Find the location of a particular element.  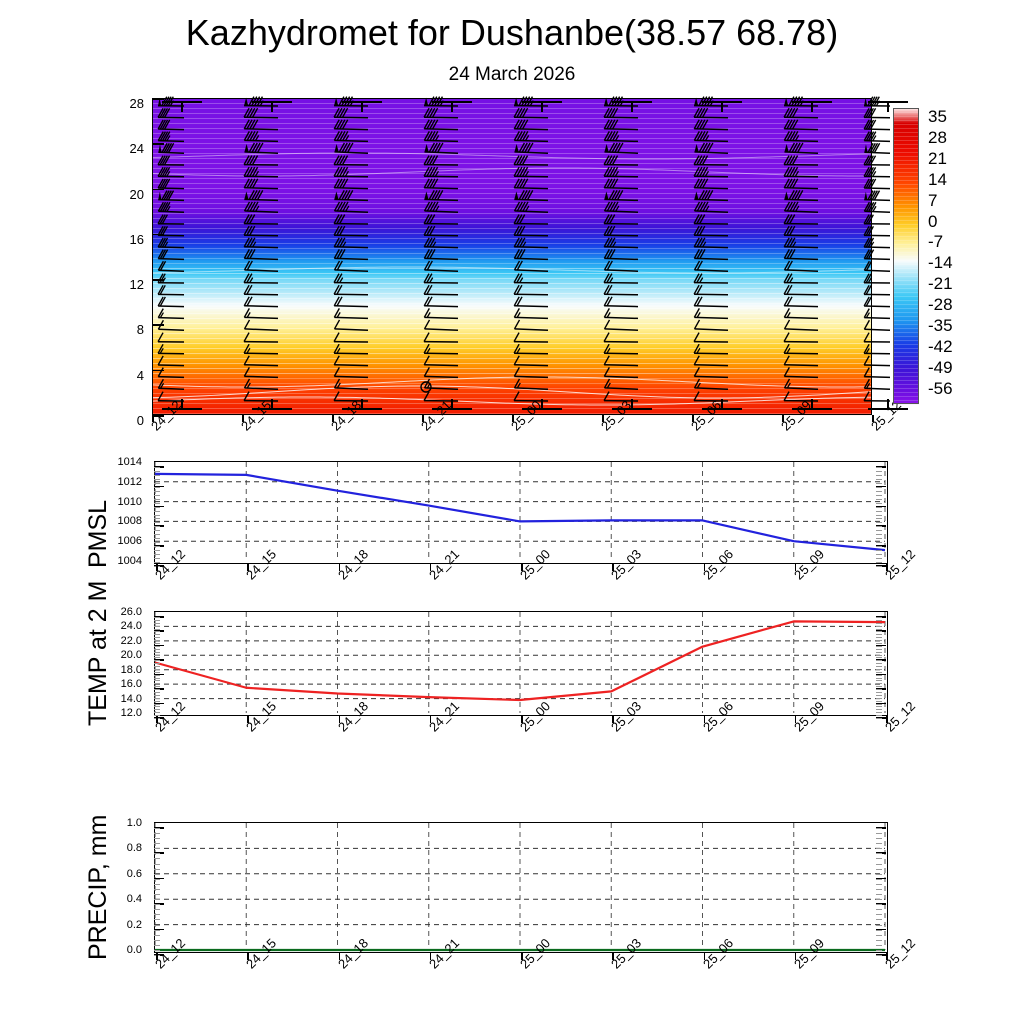

colorbar-tick-label: 28 is located at coordinates (937, 137).